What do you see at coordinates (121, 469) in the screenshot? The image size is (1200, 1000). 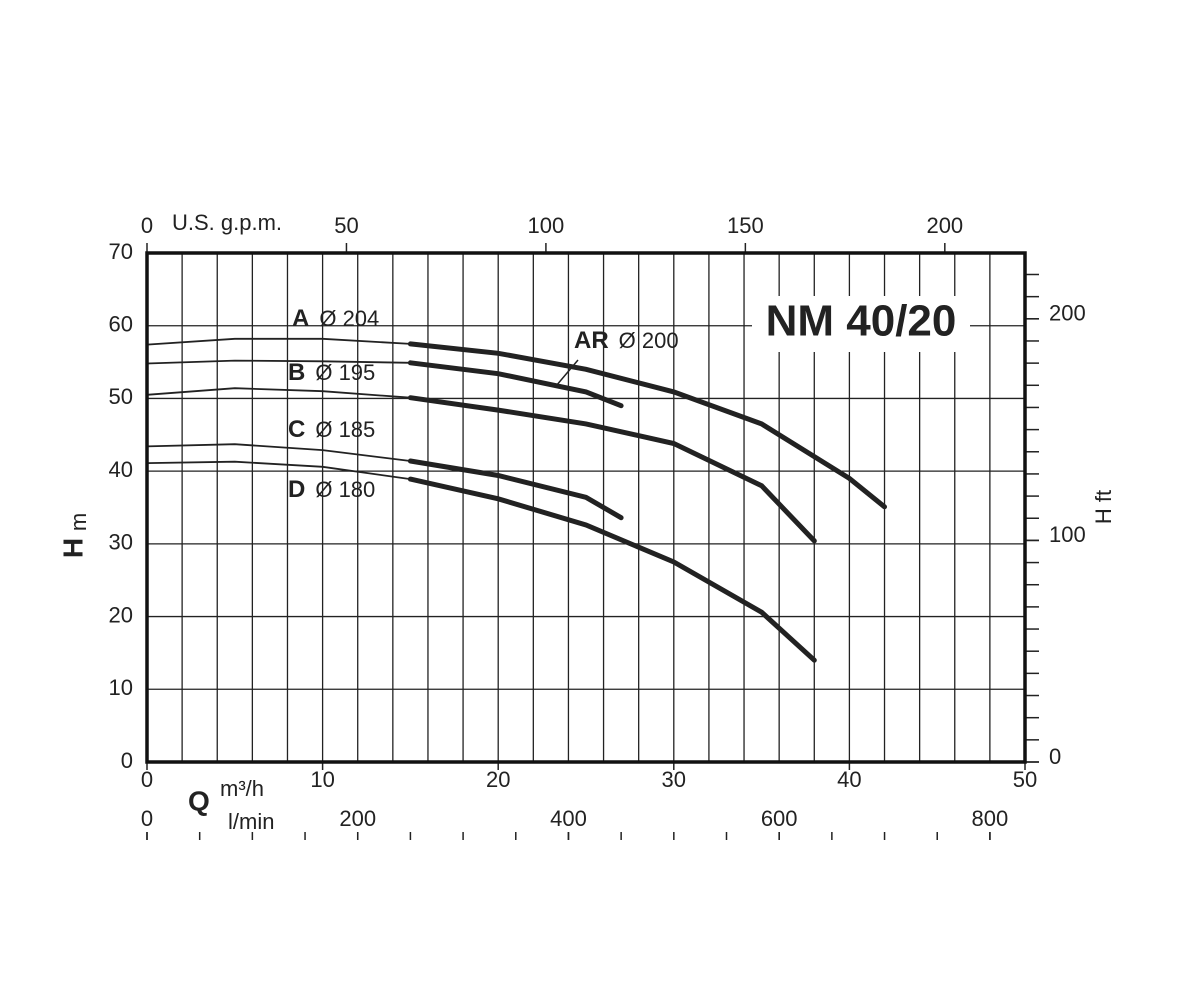 I see `y-tick-label: 40` at bounding box center [121, 469].